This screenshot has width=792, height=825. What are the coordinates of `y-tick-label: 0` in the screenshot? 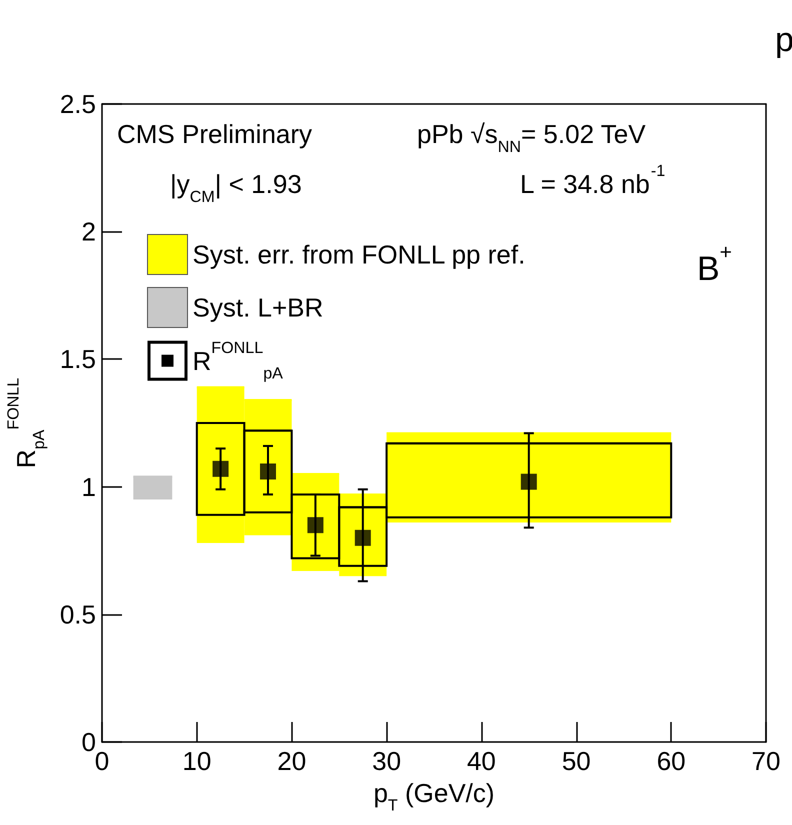 It's located at (89, 742).